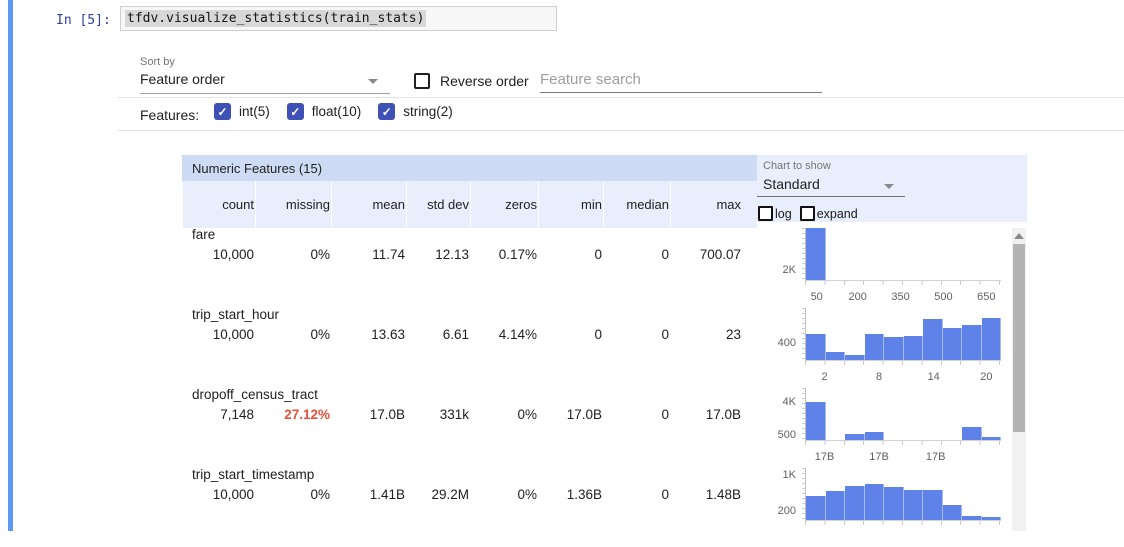 The height and width of the screenshot is (547, 1124). Describe the element at coordinates (1019, 338) in the screenshot. I see `scrollbar-thumb` at that location.